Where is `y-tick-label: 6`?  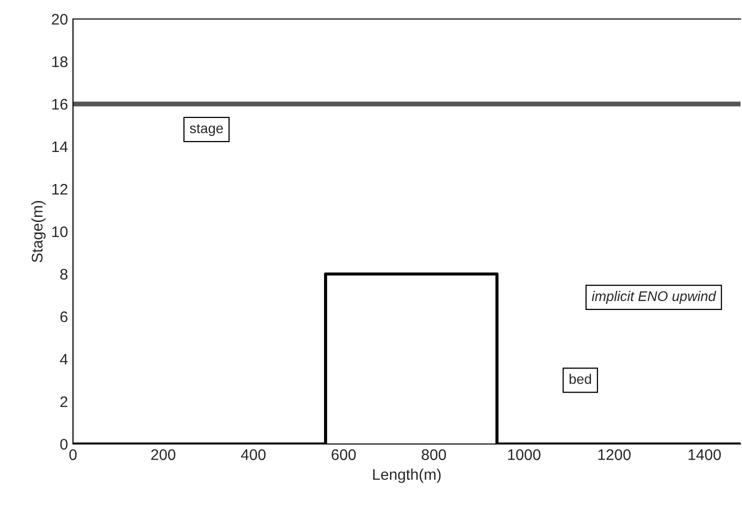
y-tick-label: 6 is located at coordinates (64, 316).